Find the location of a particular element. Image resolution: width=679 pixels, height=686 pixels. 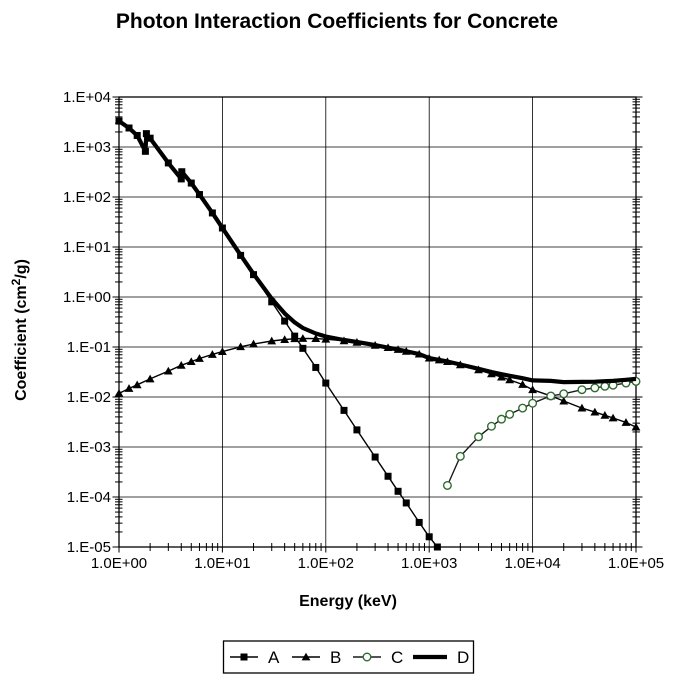

legend-label-D: D is located at coordinates (463, 657).